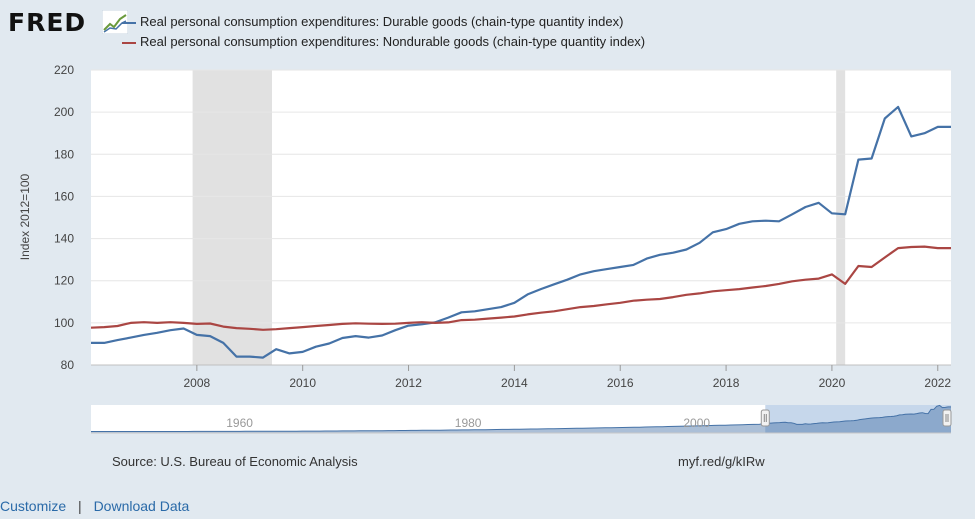 Image resolution: width=975 pixels, height=519 pixels. I want to click on y-tick-label: 220, so click(64, 70).